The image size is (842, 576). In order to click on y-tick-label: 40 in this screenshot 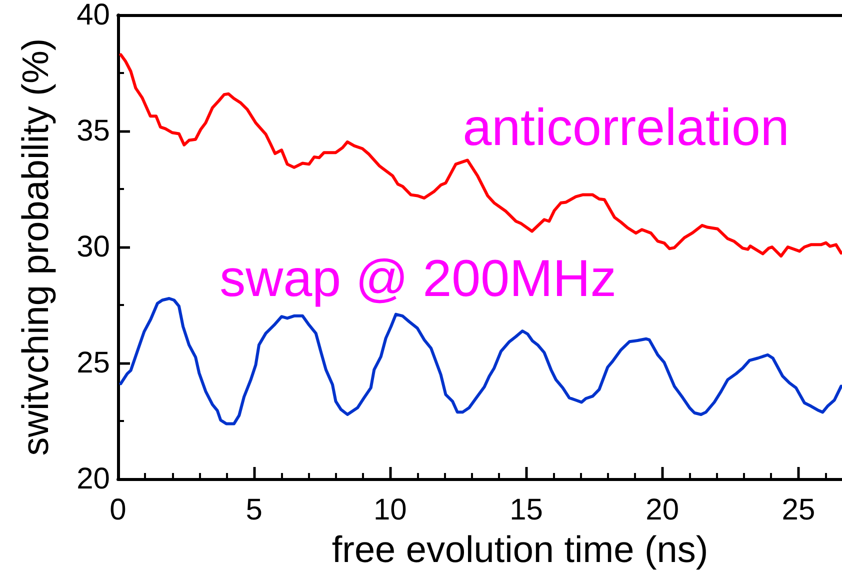, I will do `click(93, 16)`.